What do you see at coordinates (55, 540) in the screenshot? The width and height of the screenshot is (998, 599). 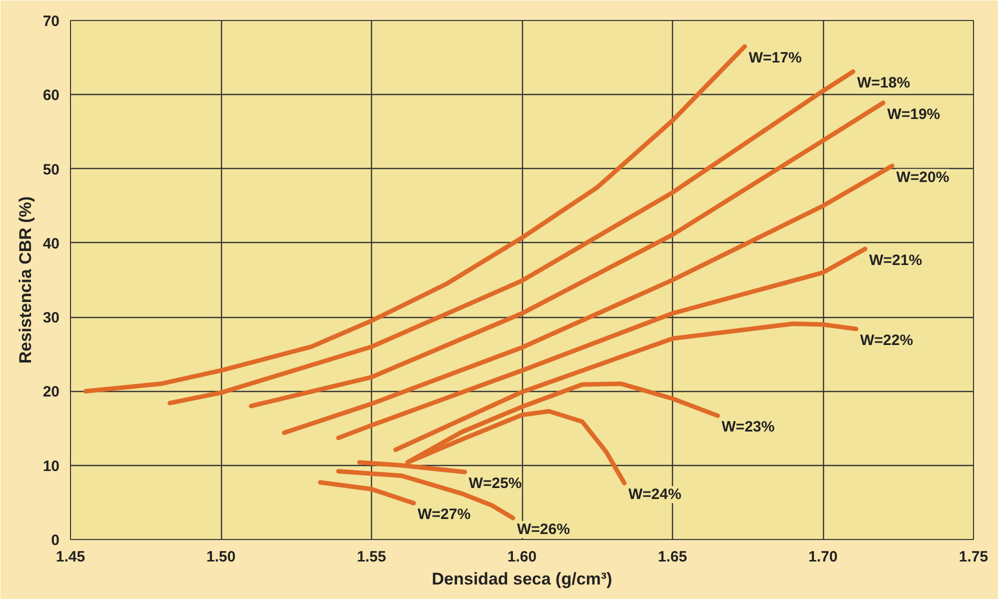 I see `y-tick-label: 0` at bounding box center [55, 540].